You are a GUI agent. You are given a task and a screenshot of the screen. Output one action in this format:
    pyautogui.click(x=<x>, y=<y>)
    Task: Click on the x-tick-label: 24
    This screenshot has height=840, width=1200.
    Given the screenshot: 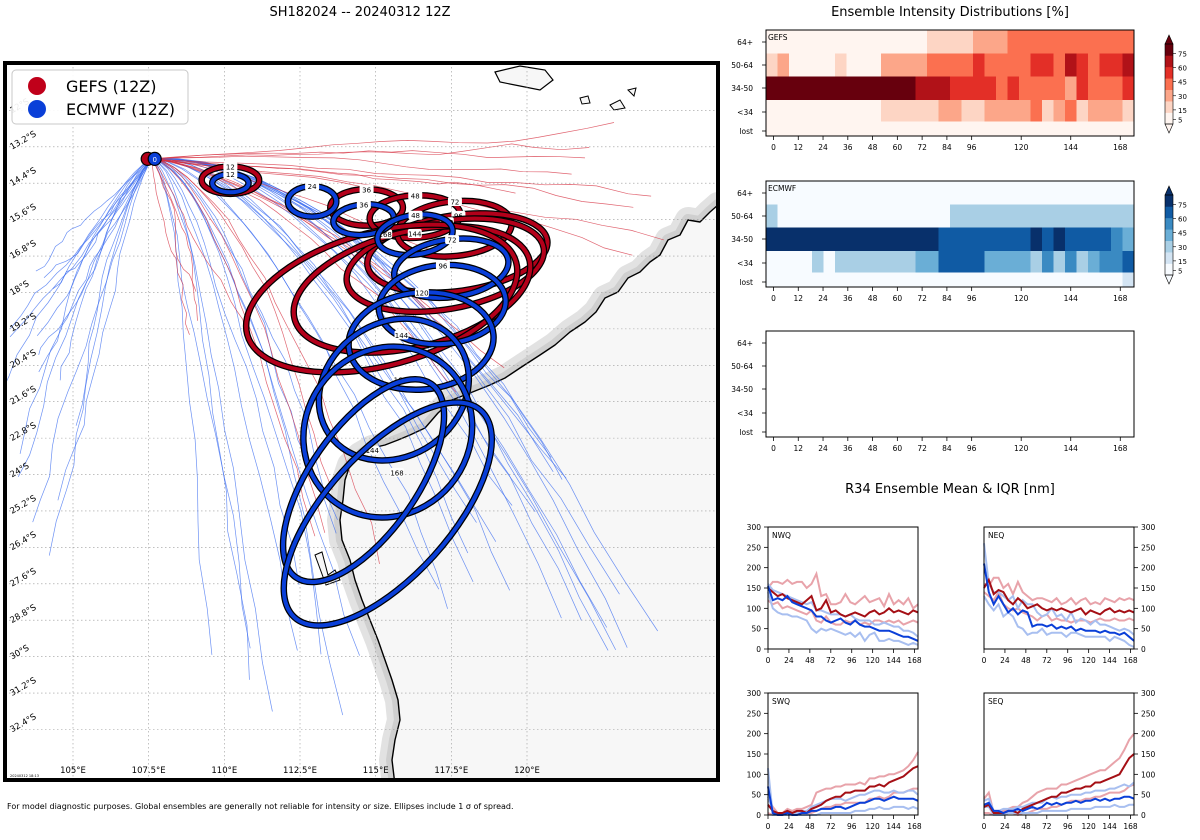 What is the action you would take?
    pyautogui.click(x=789, y=660)
    